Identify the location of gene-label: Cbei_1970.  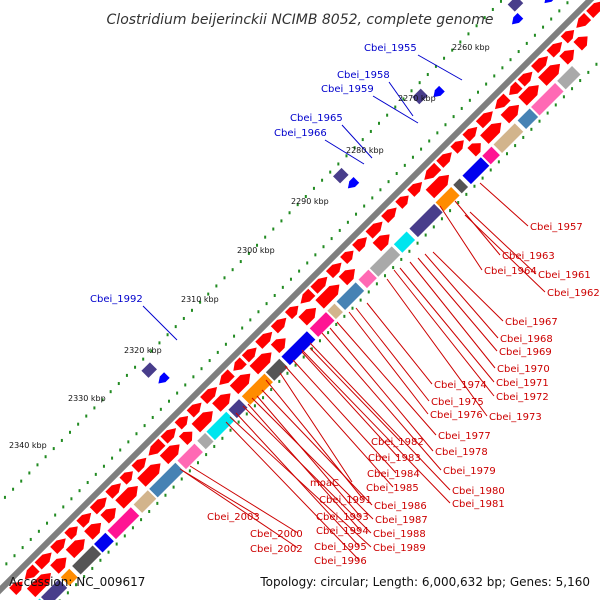
(523, 369).